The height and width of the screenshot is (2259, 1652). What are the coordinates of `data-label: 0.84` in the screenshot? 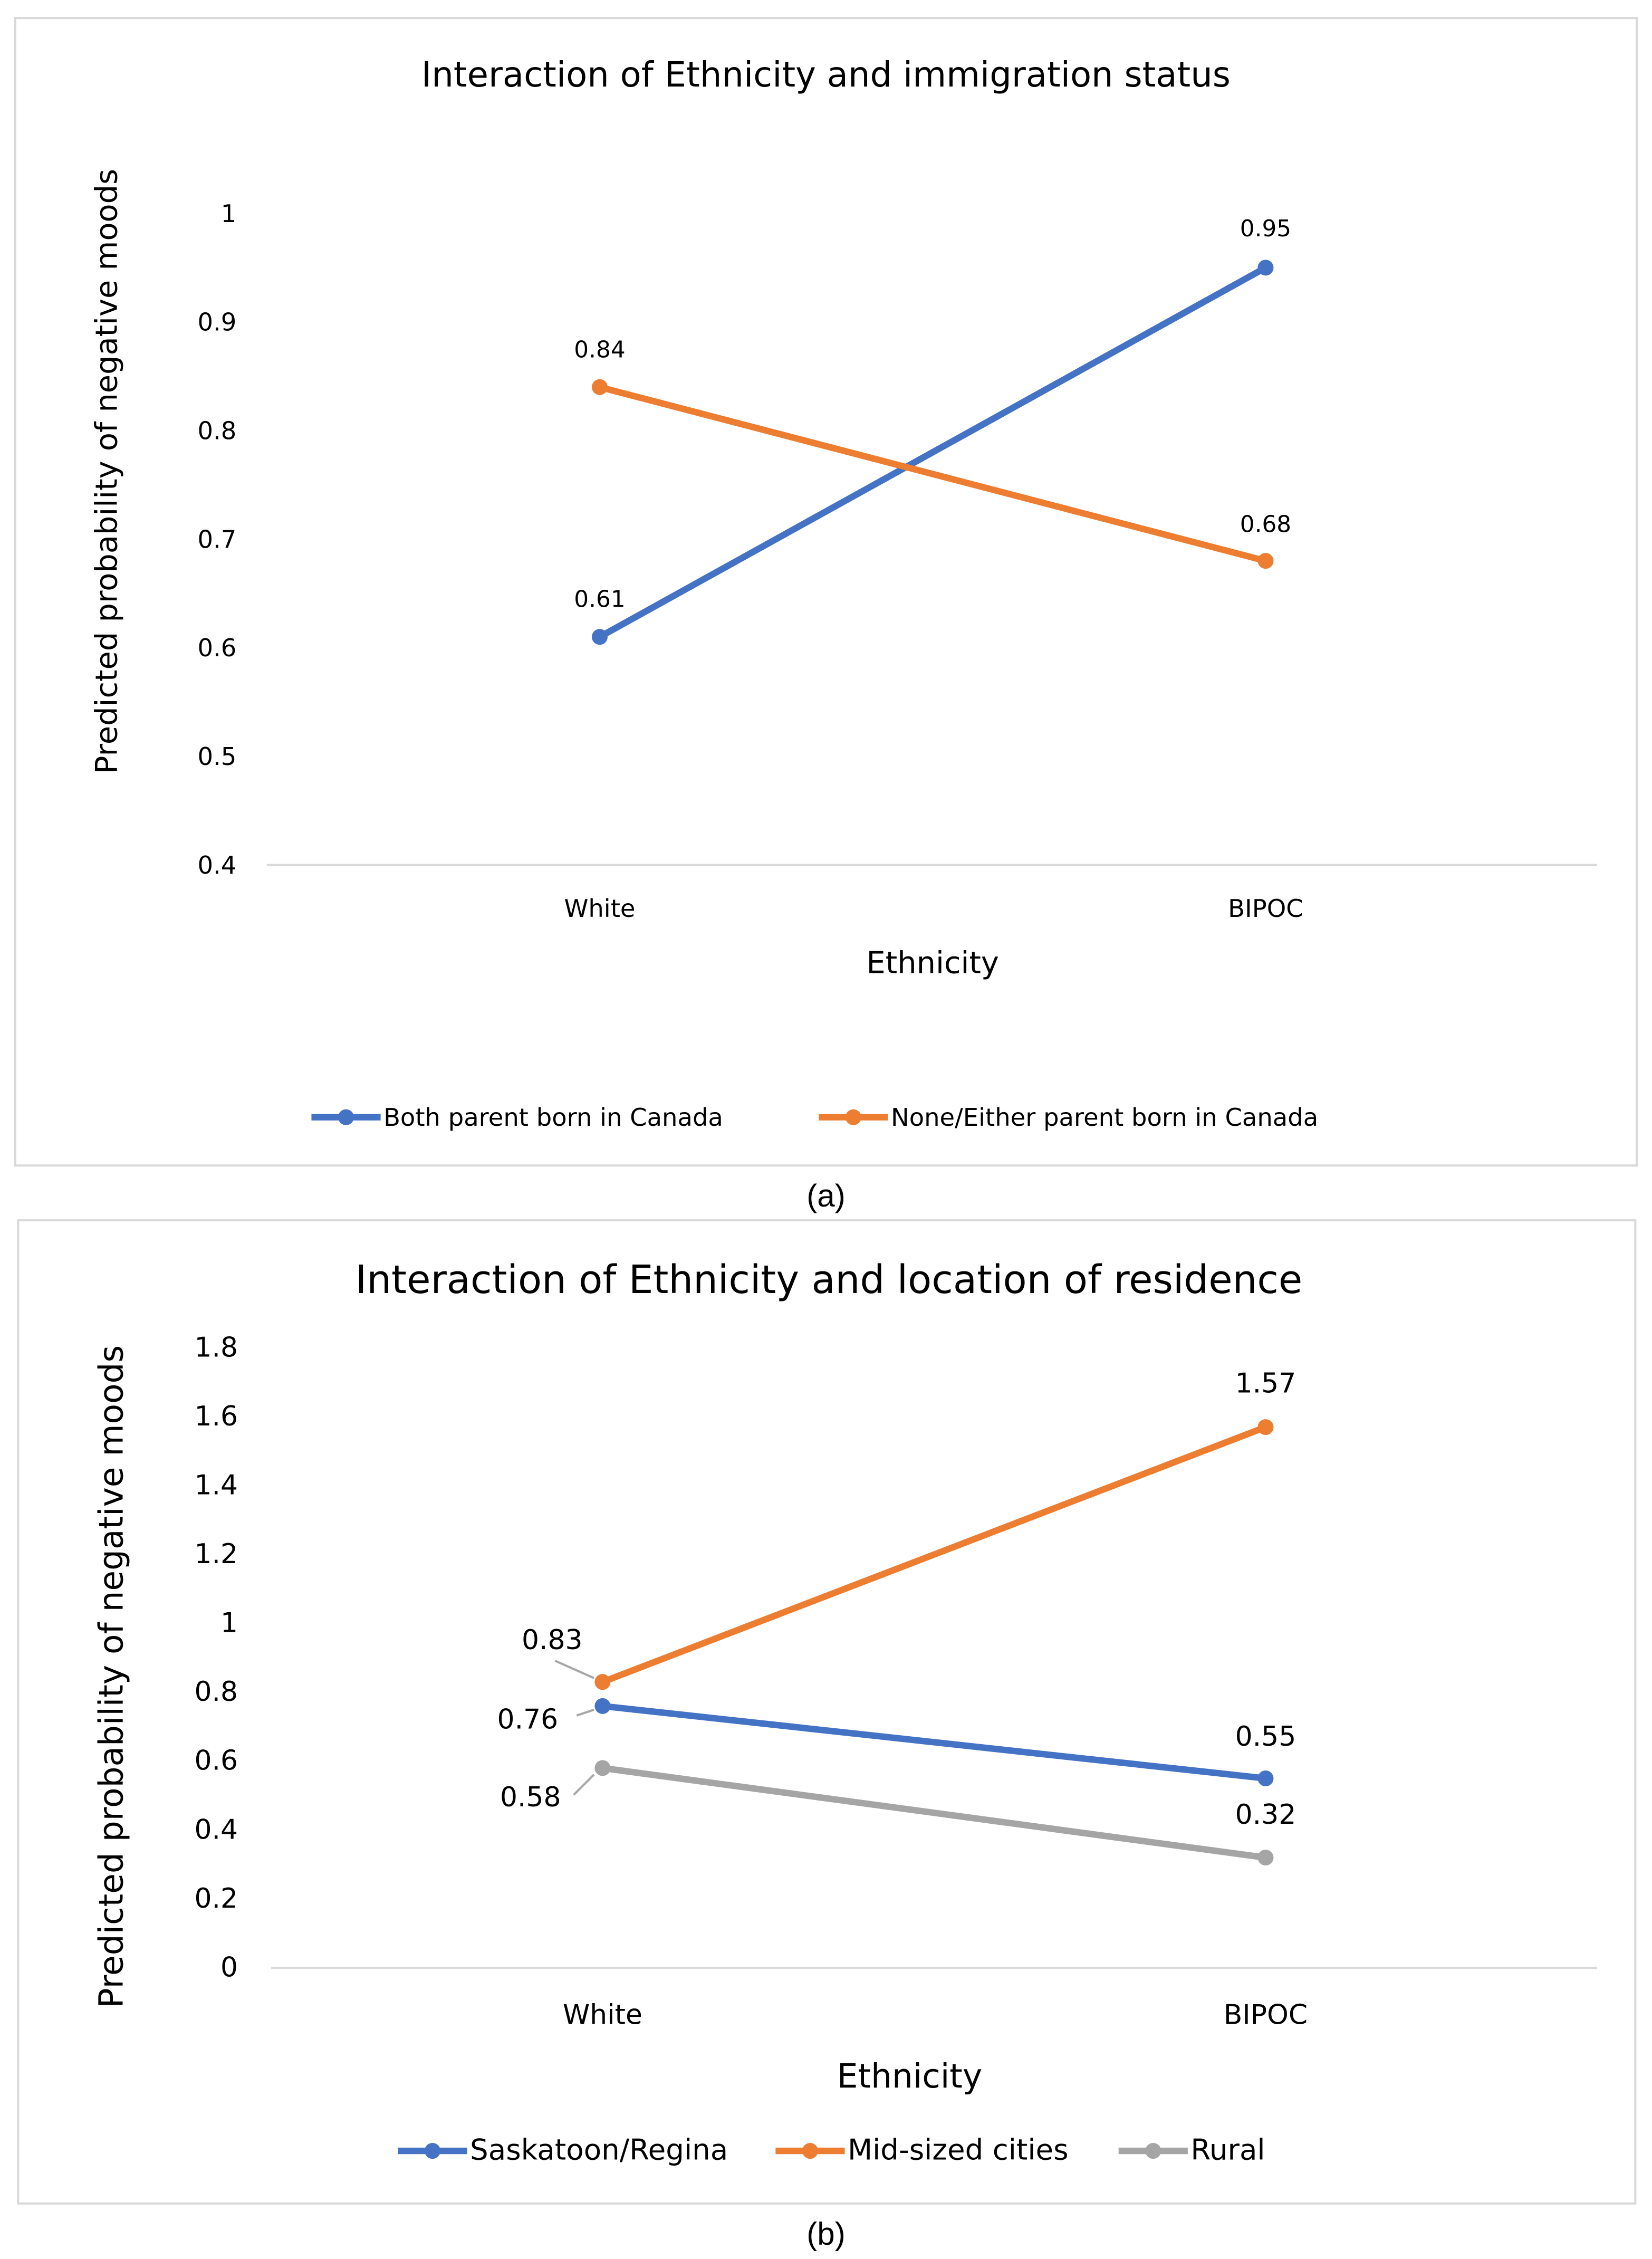 It's located at (599, 350).